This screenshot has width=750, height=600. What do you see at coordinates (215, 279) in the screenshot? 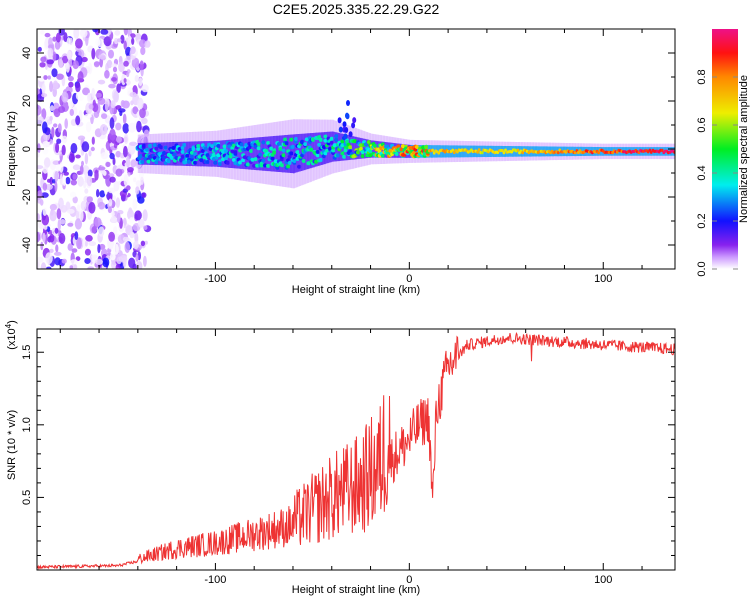
I see `x-tick-label: -100` at bounding box center [215, 279].